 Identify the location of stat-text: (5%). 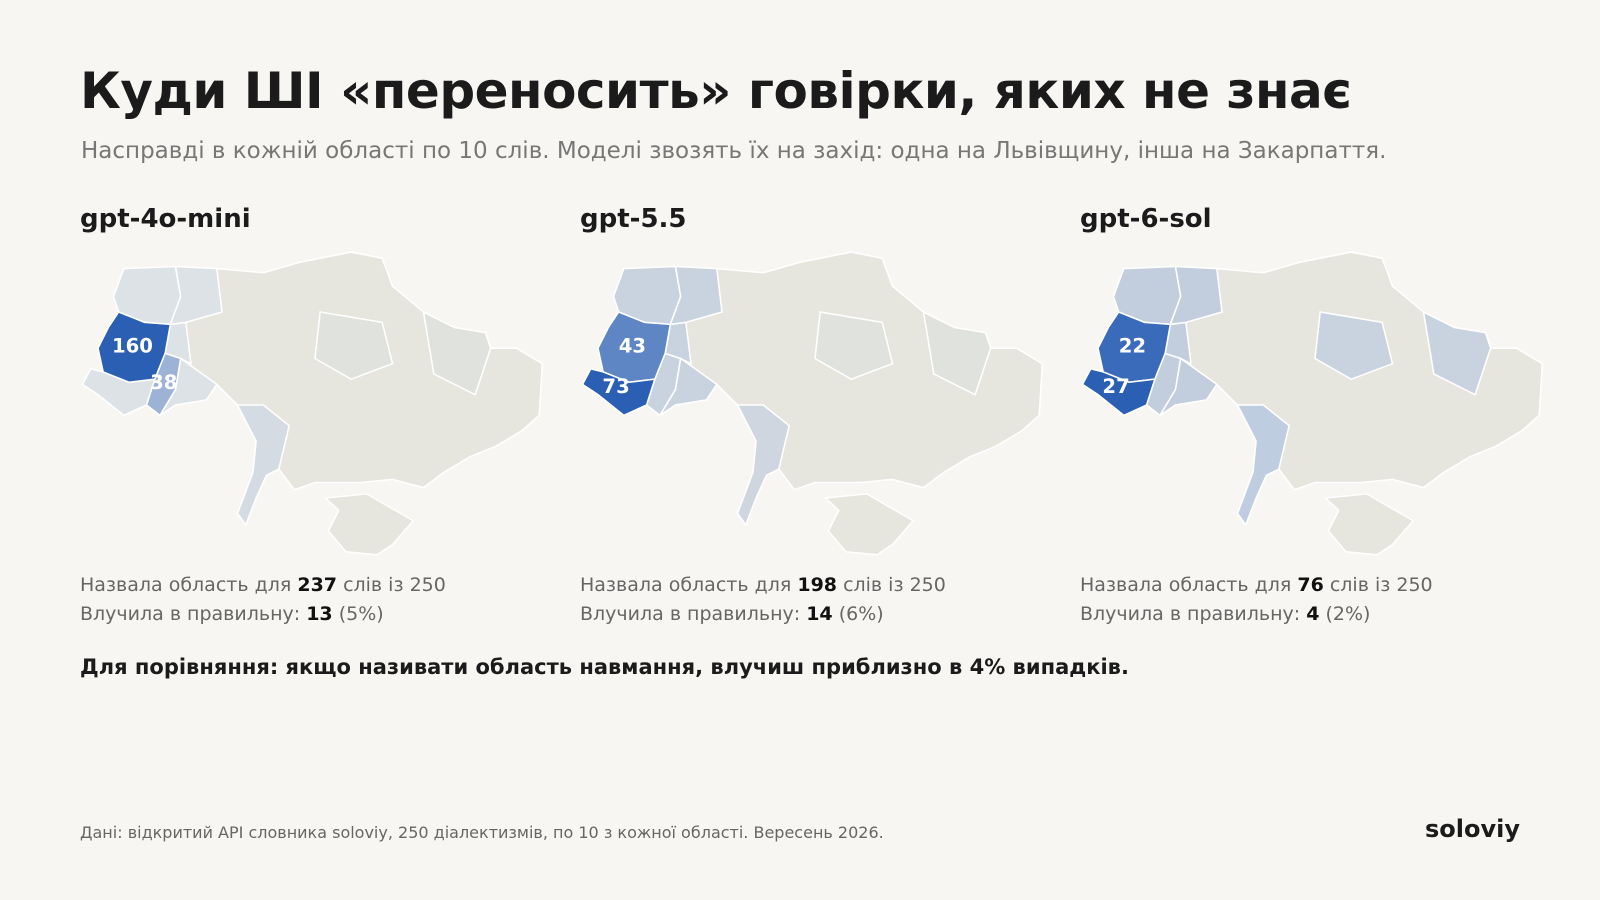
(361, 614).